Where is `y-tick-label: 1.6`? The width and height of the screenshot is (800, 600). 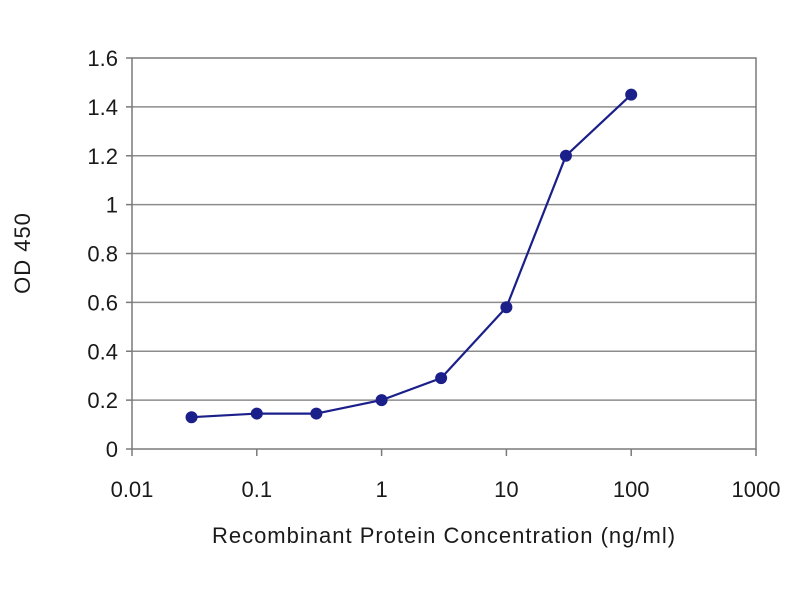 y-tick-label: 1.6 is located at coordinates (102, 58).